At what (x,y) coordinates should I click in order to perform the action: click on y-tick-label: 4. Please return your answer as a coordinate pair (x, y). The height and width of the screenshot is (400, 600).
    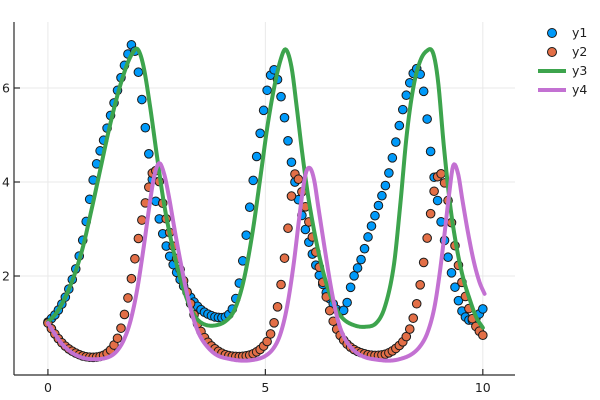
    Looking at the image, I should click on (6, 182).